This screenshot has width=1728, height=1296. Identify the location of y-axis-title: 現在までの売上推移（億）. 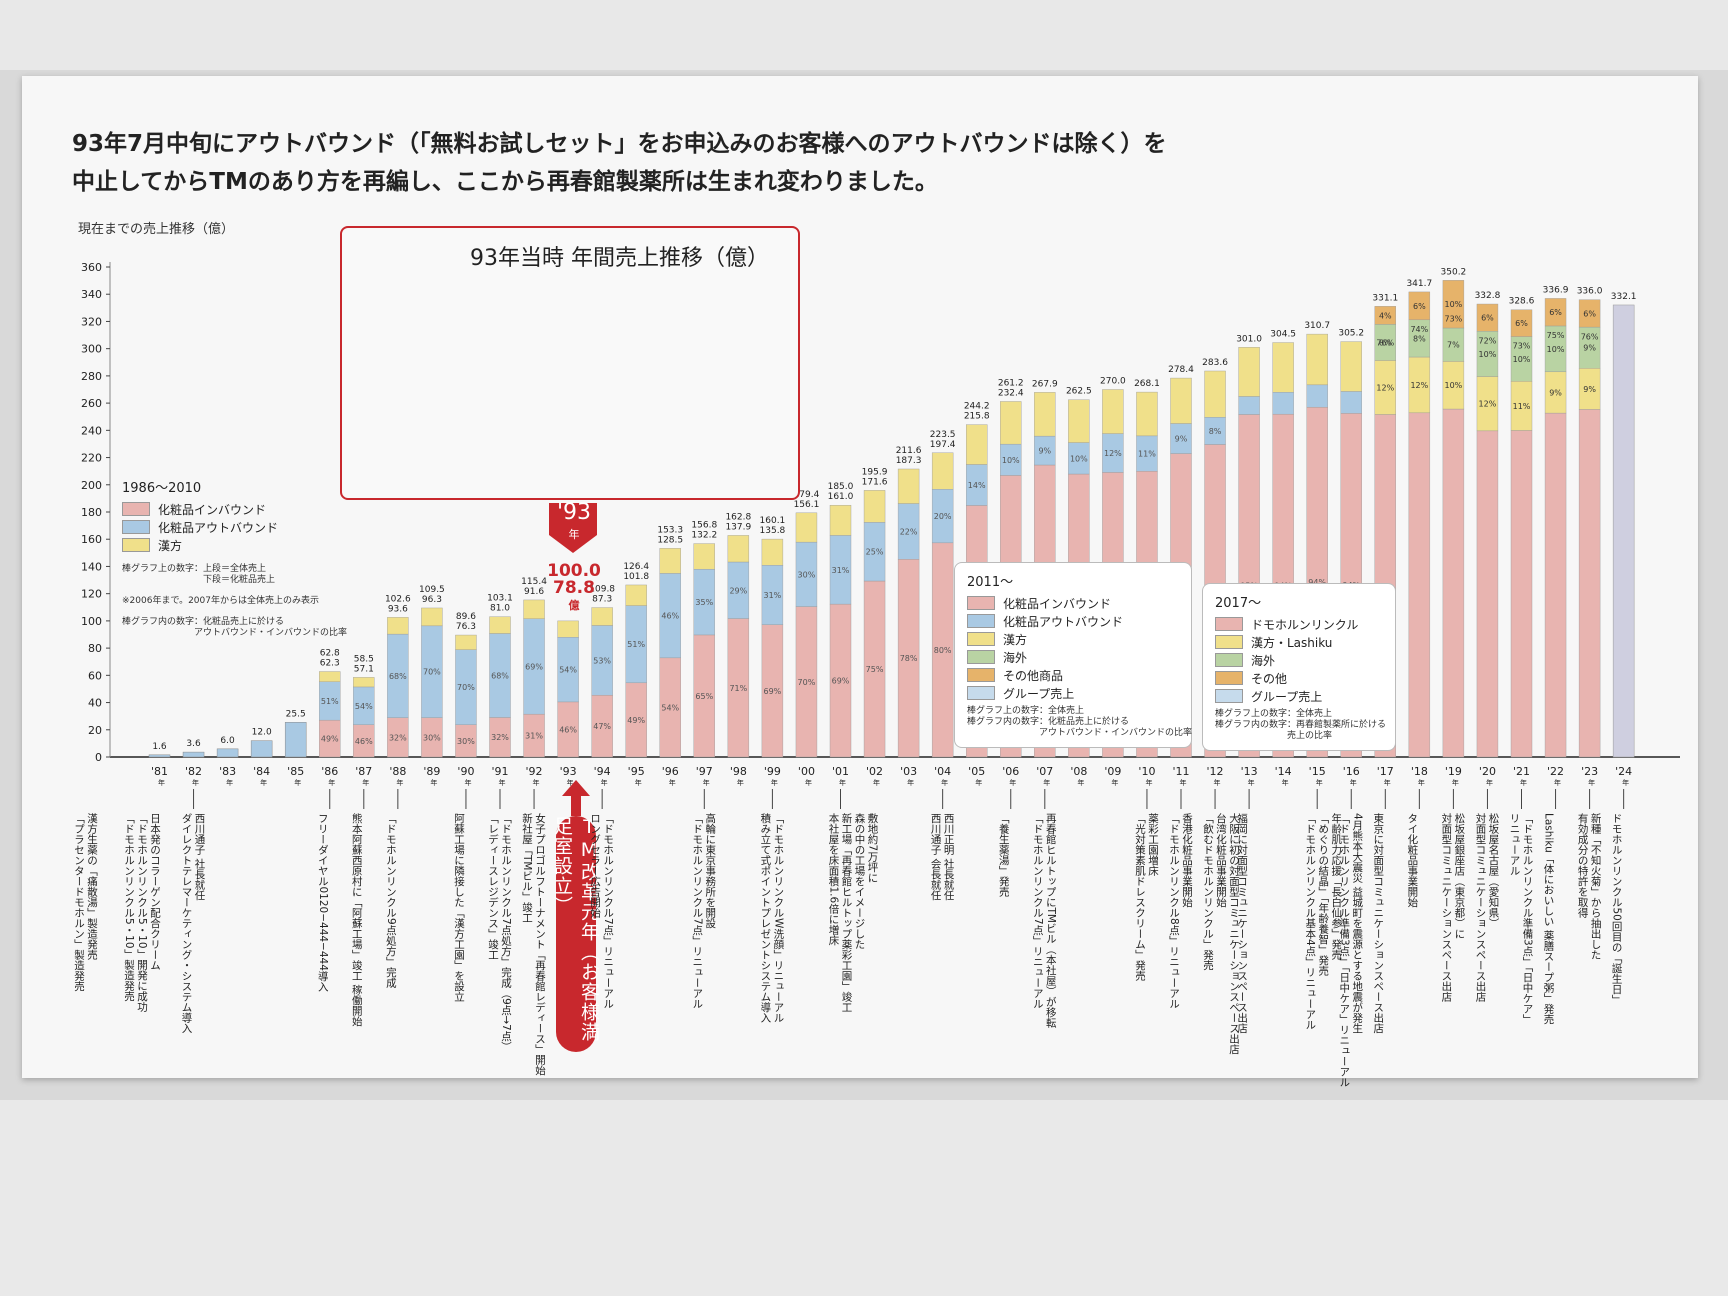
(156, 229).